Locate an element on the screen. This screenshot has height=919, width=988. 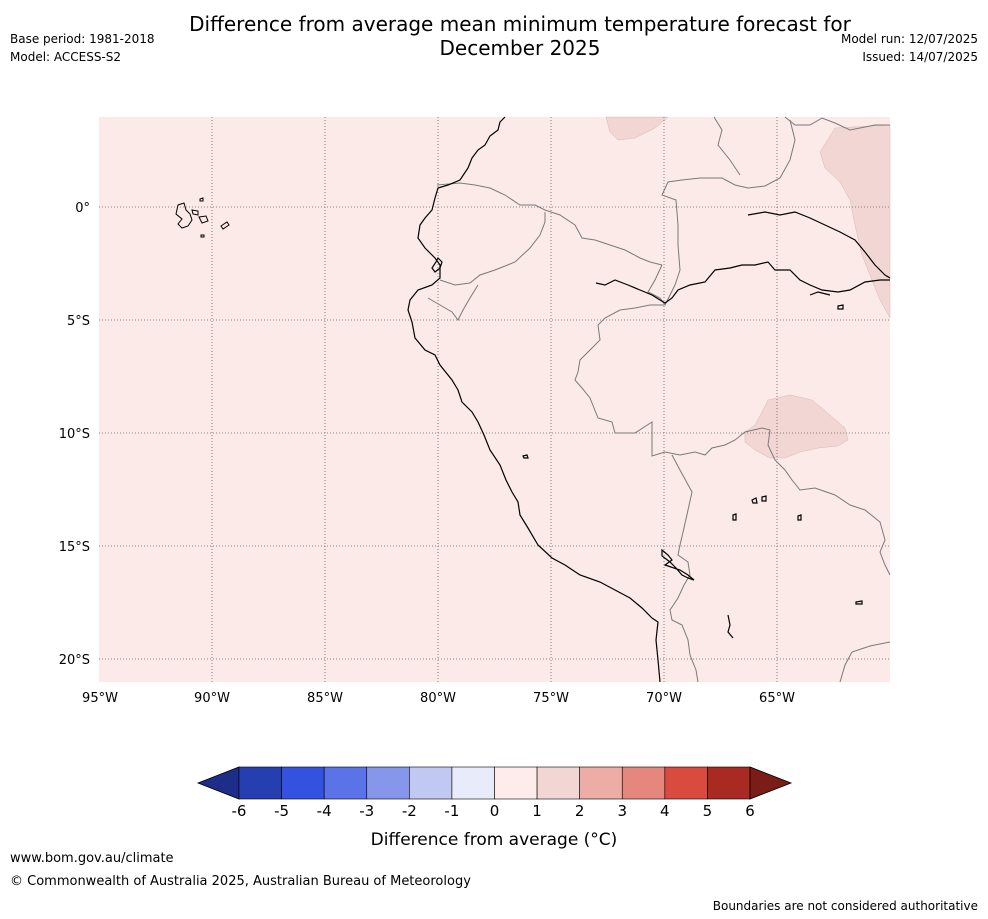
colorbar-tick-label: 2 is located at coordinates (580, 811).